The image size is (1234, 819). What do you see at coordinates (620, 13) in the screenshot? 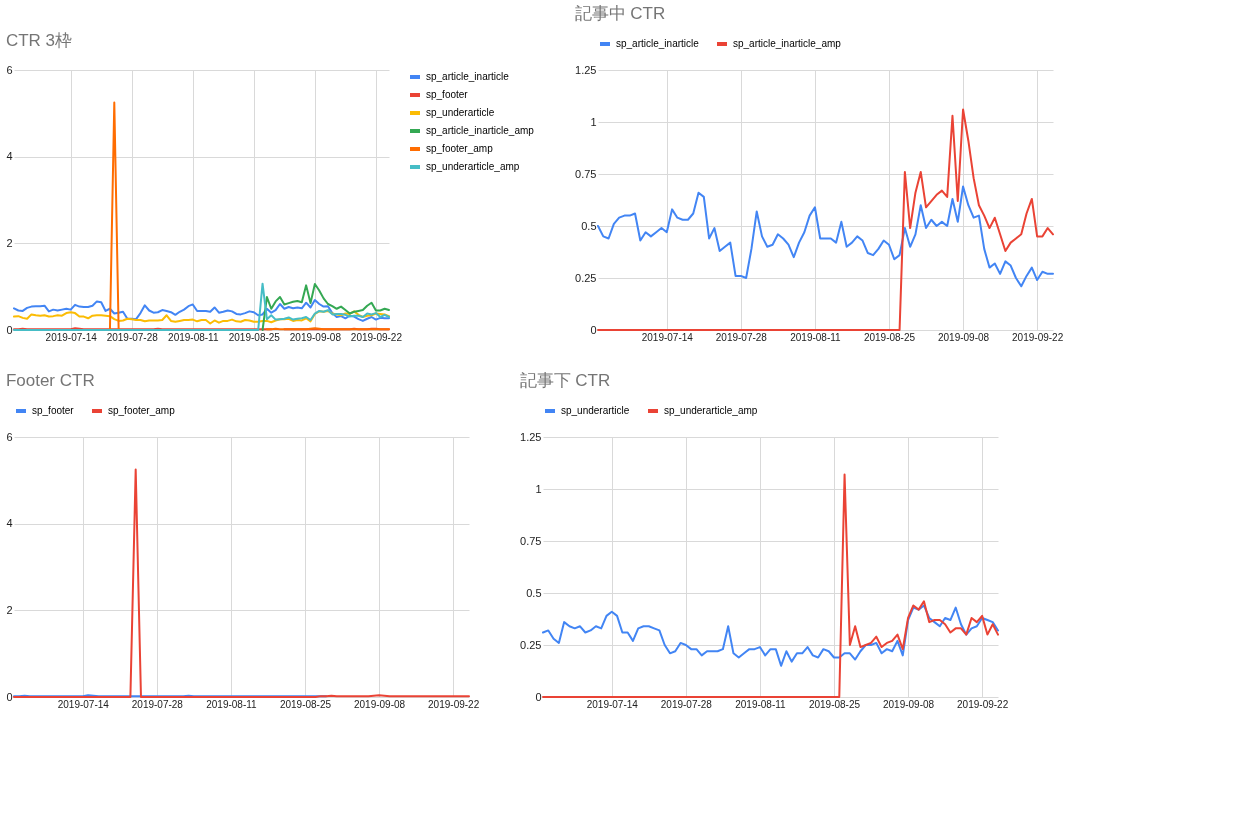
I see `chart-title: 記事中 CTR` at bounding box center [620, 13].